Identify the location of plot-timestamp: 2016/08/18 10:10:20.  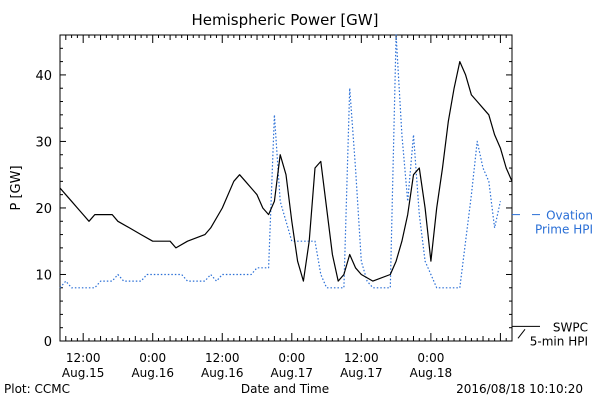
(519, 389).